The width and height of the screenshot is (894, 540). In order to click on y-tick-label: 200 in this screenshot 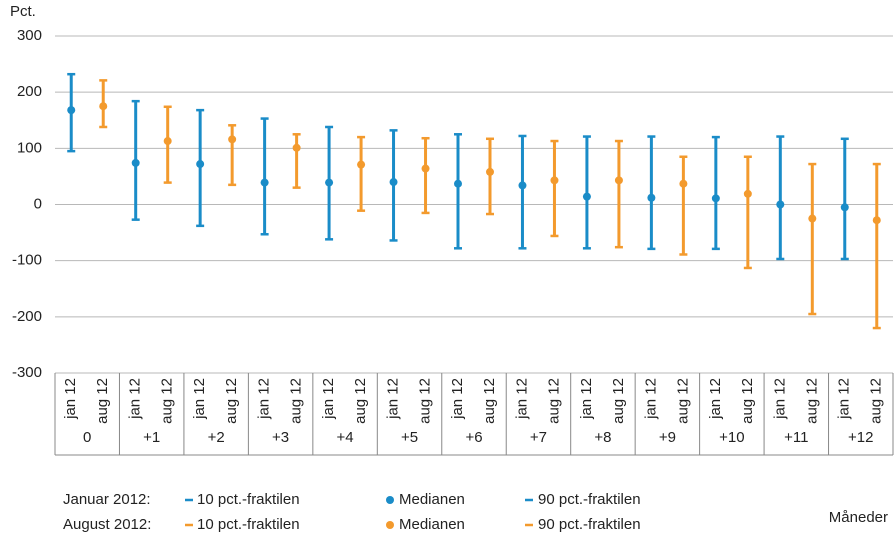, I will do `click(29, 91)`.